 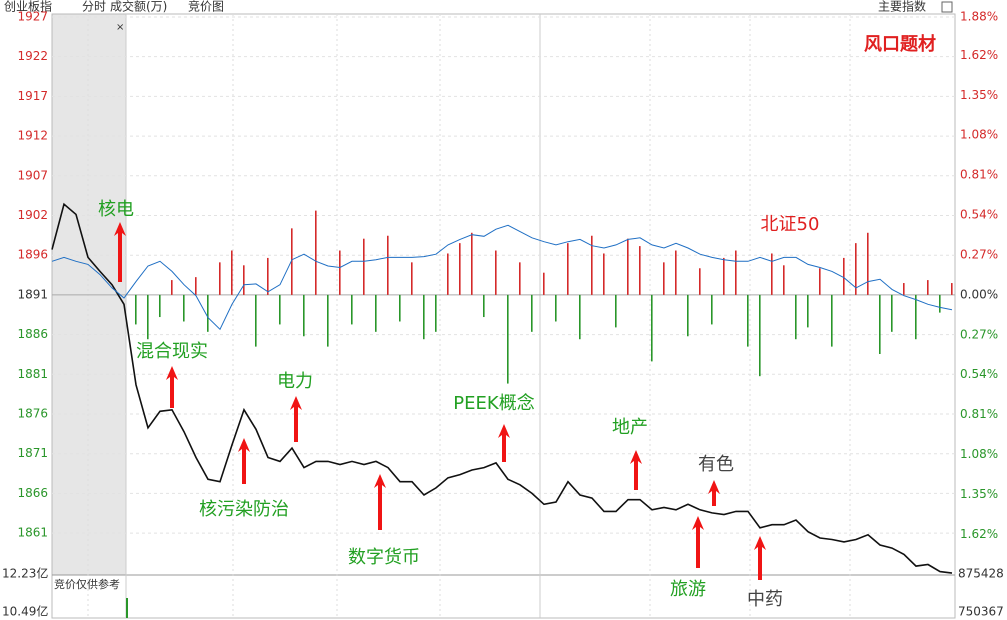 I want to click on mode: 分时, so click(x=94, y=7).